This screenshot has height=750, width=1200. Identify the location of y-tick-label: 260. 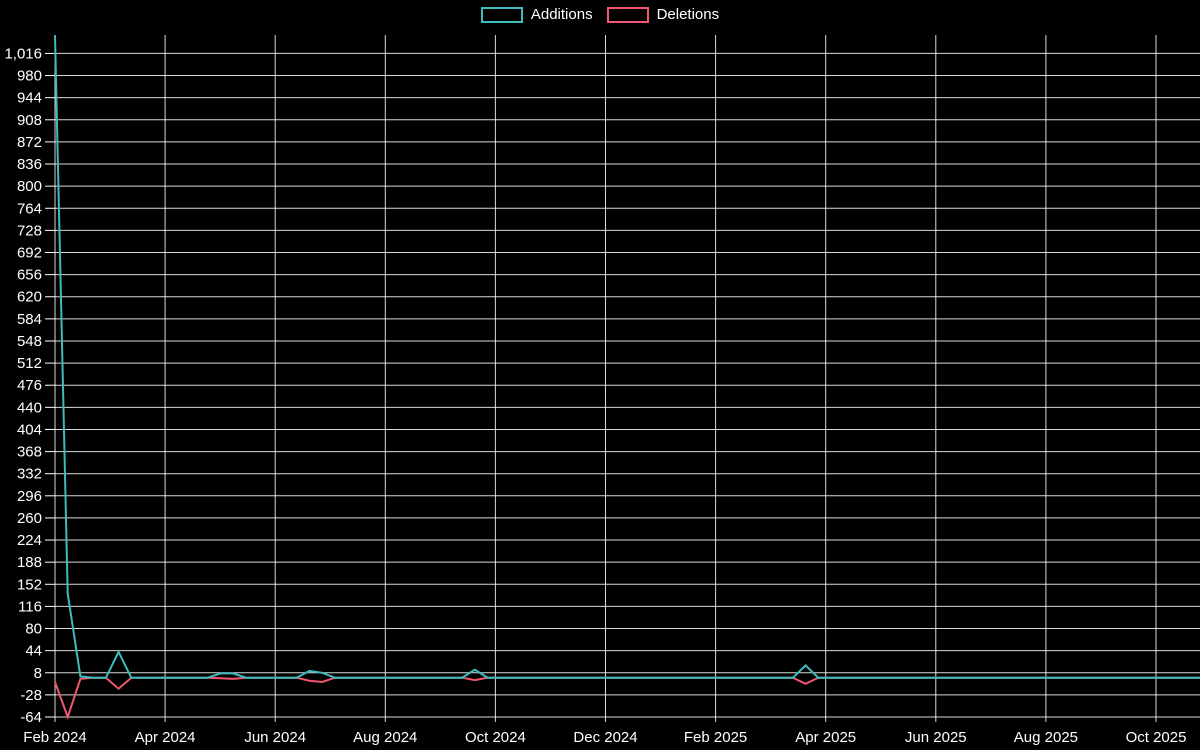
(29, 518).